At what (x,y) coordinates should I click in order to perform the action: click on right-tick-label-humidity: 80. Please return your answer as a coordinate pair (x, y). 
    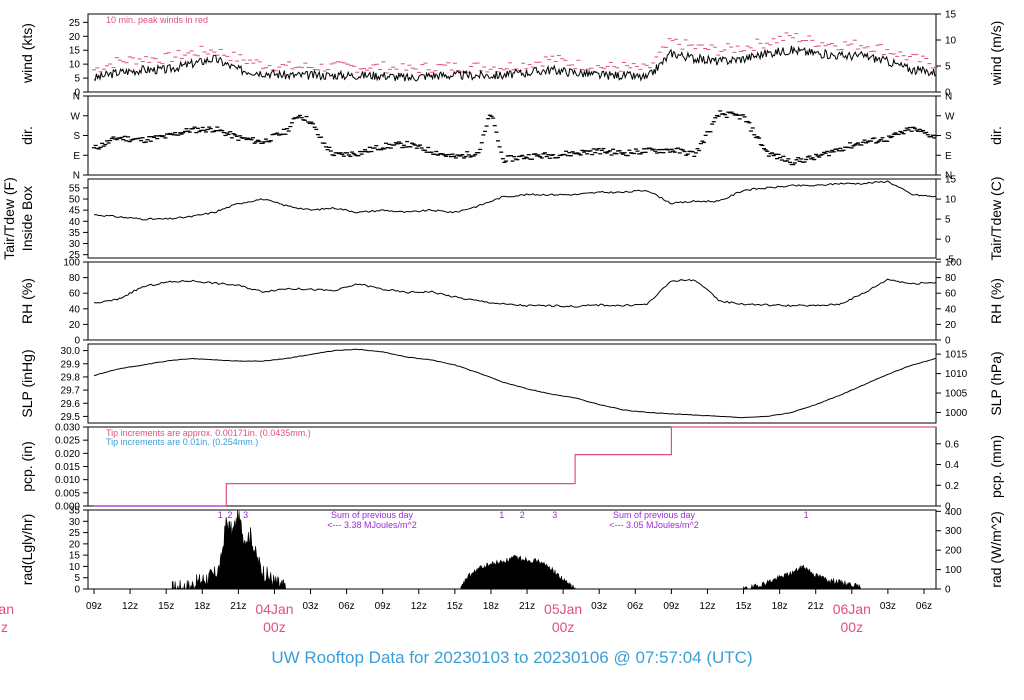
    Looking at the image, I should click on (951, 278).